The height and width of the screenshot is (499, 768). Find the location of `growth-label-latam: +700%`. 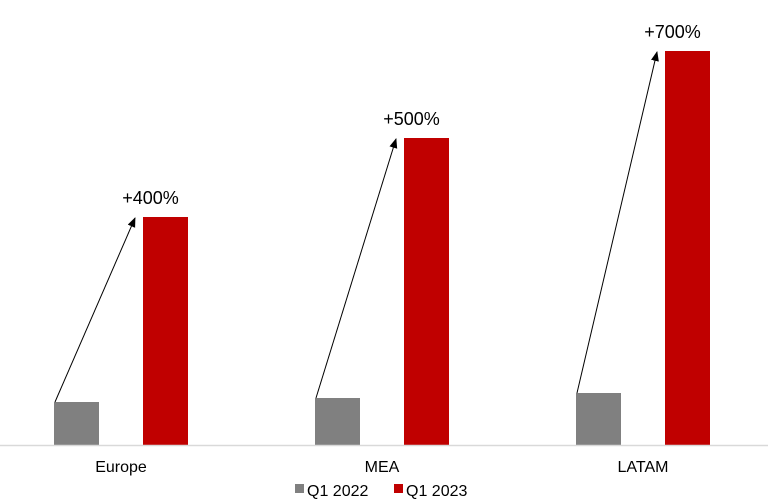

growth-label-latam: +700% is located at coordinates (672, 32).